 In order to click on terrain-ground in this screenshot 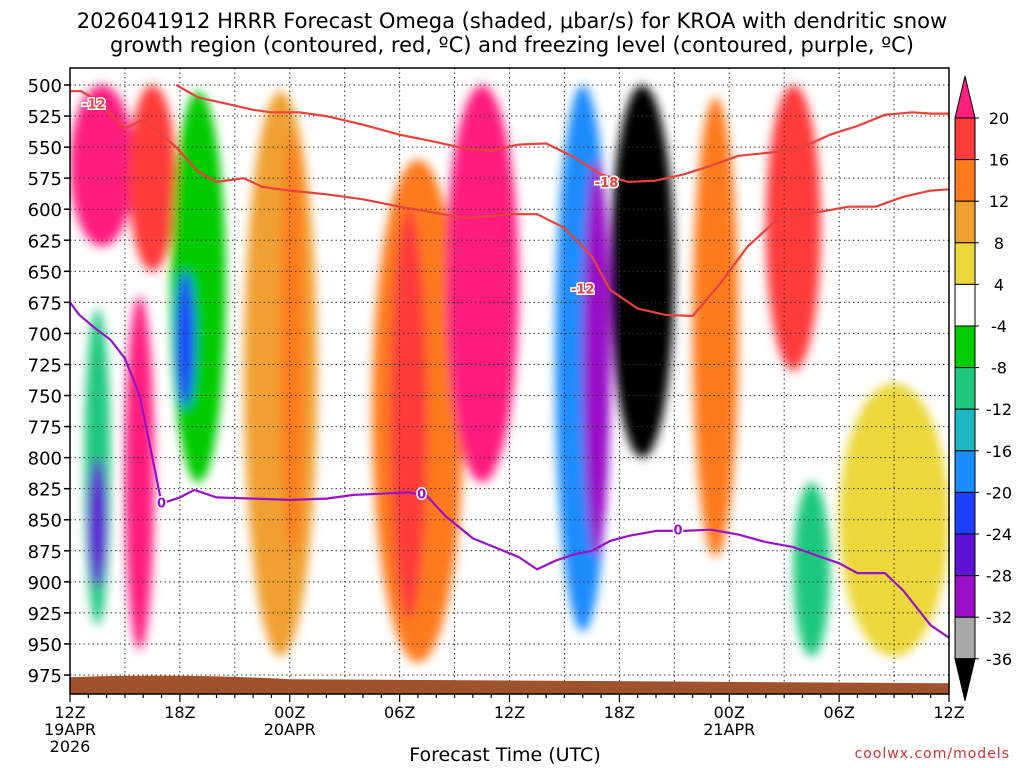, I will do `click(509, 684)`.